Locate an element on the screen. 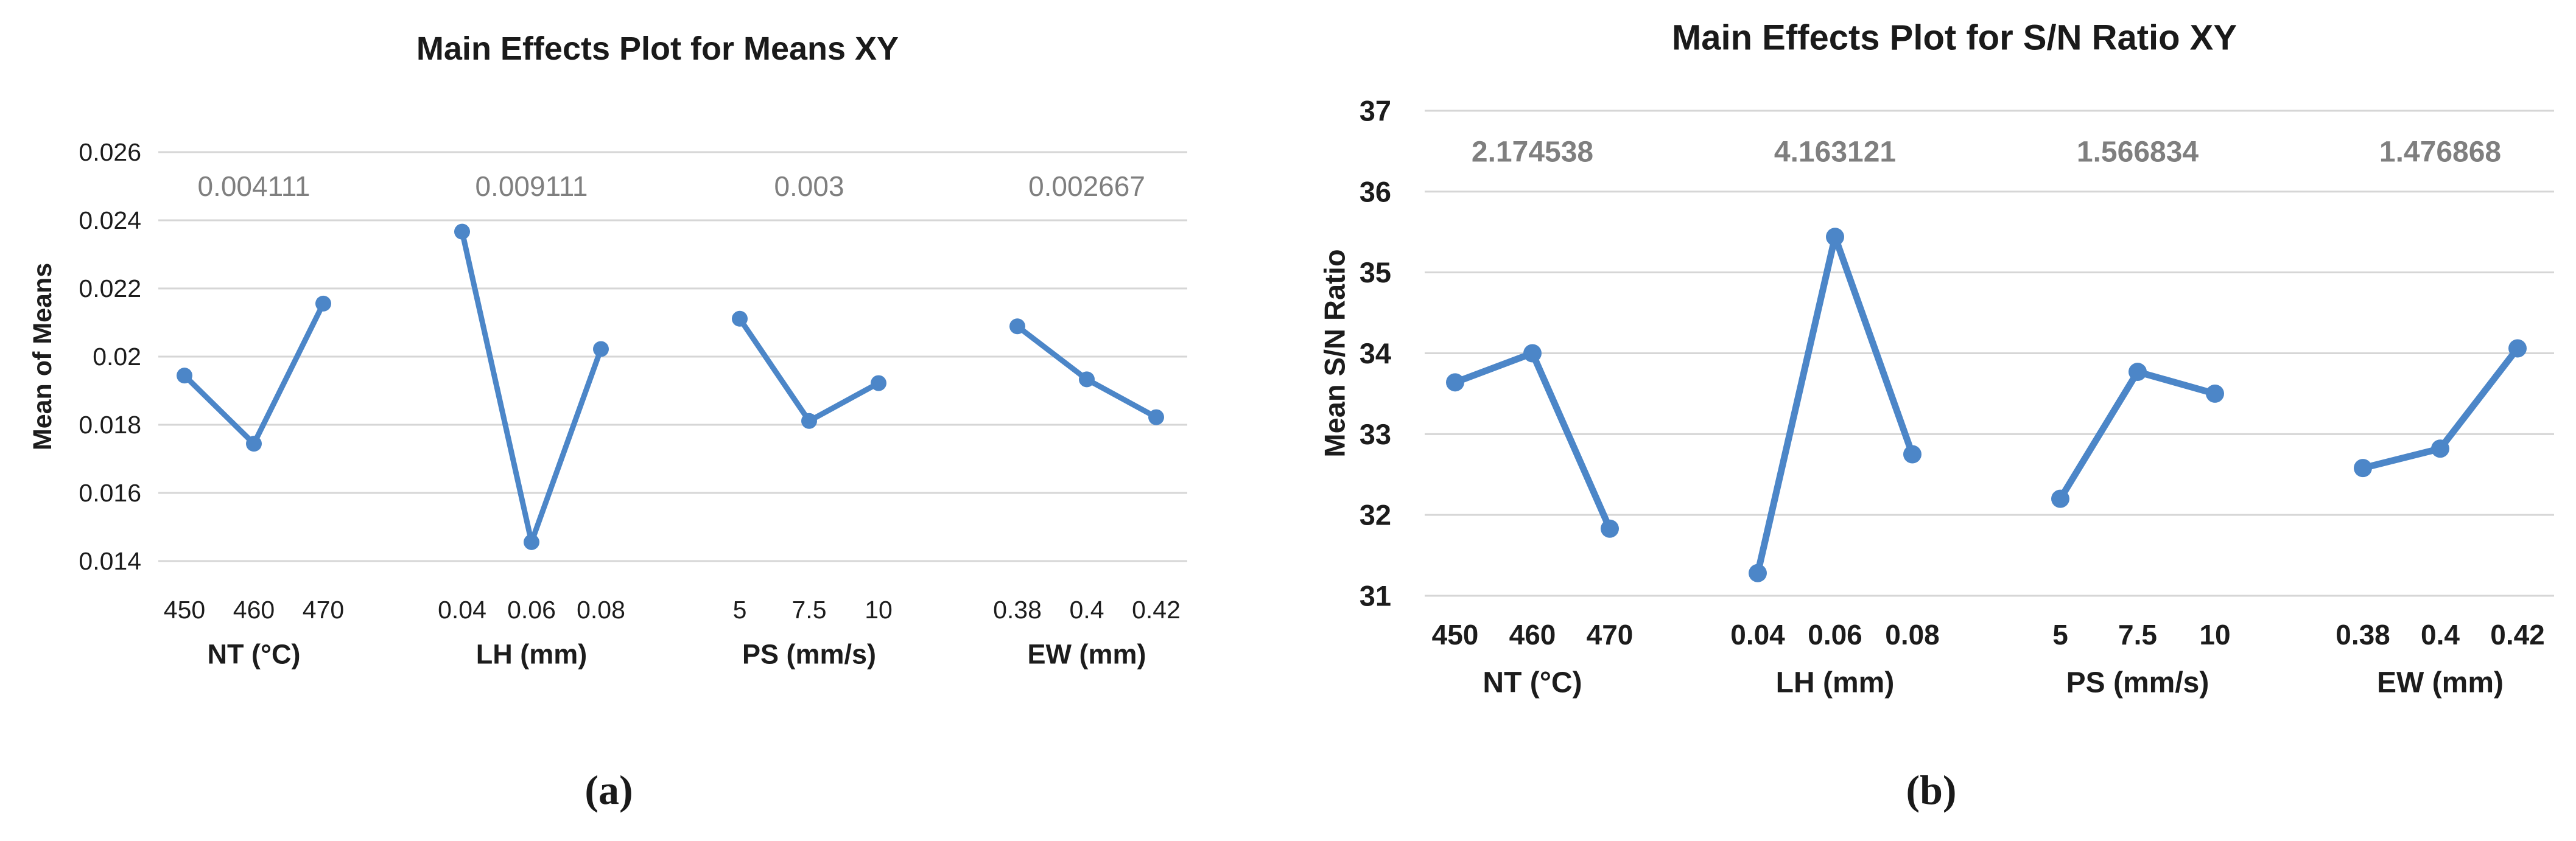 This screenshot has width=2576, height=841. y-axis-tick-label: 36 is located at coordinates (1375, 192).